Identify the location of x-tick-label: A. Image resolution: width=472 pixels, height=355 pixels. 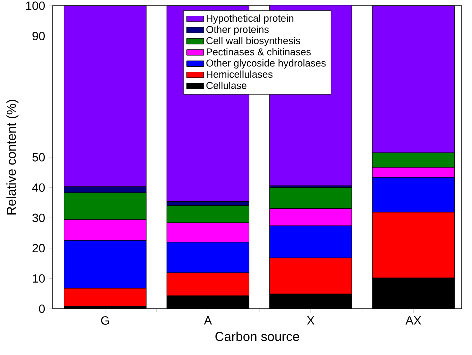
(208, 320).